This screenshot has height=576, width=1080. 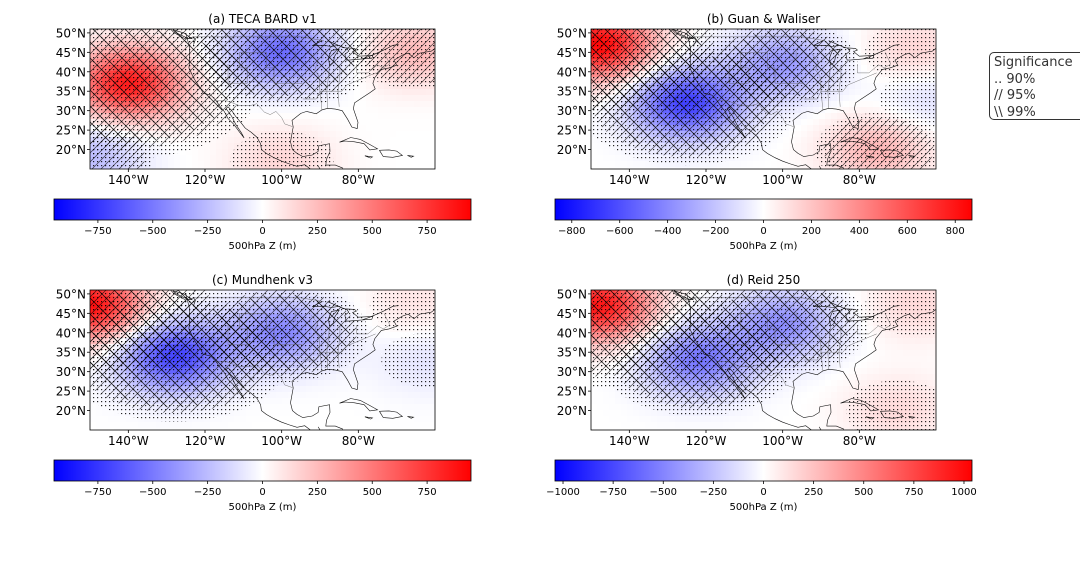 I want to click on legend-item-99: \\ 99%, so click(x=1015, y=112).